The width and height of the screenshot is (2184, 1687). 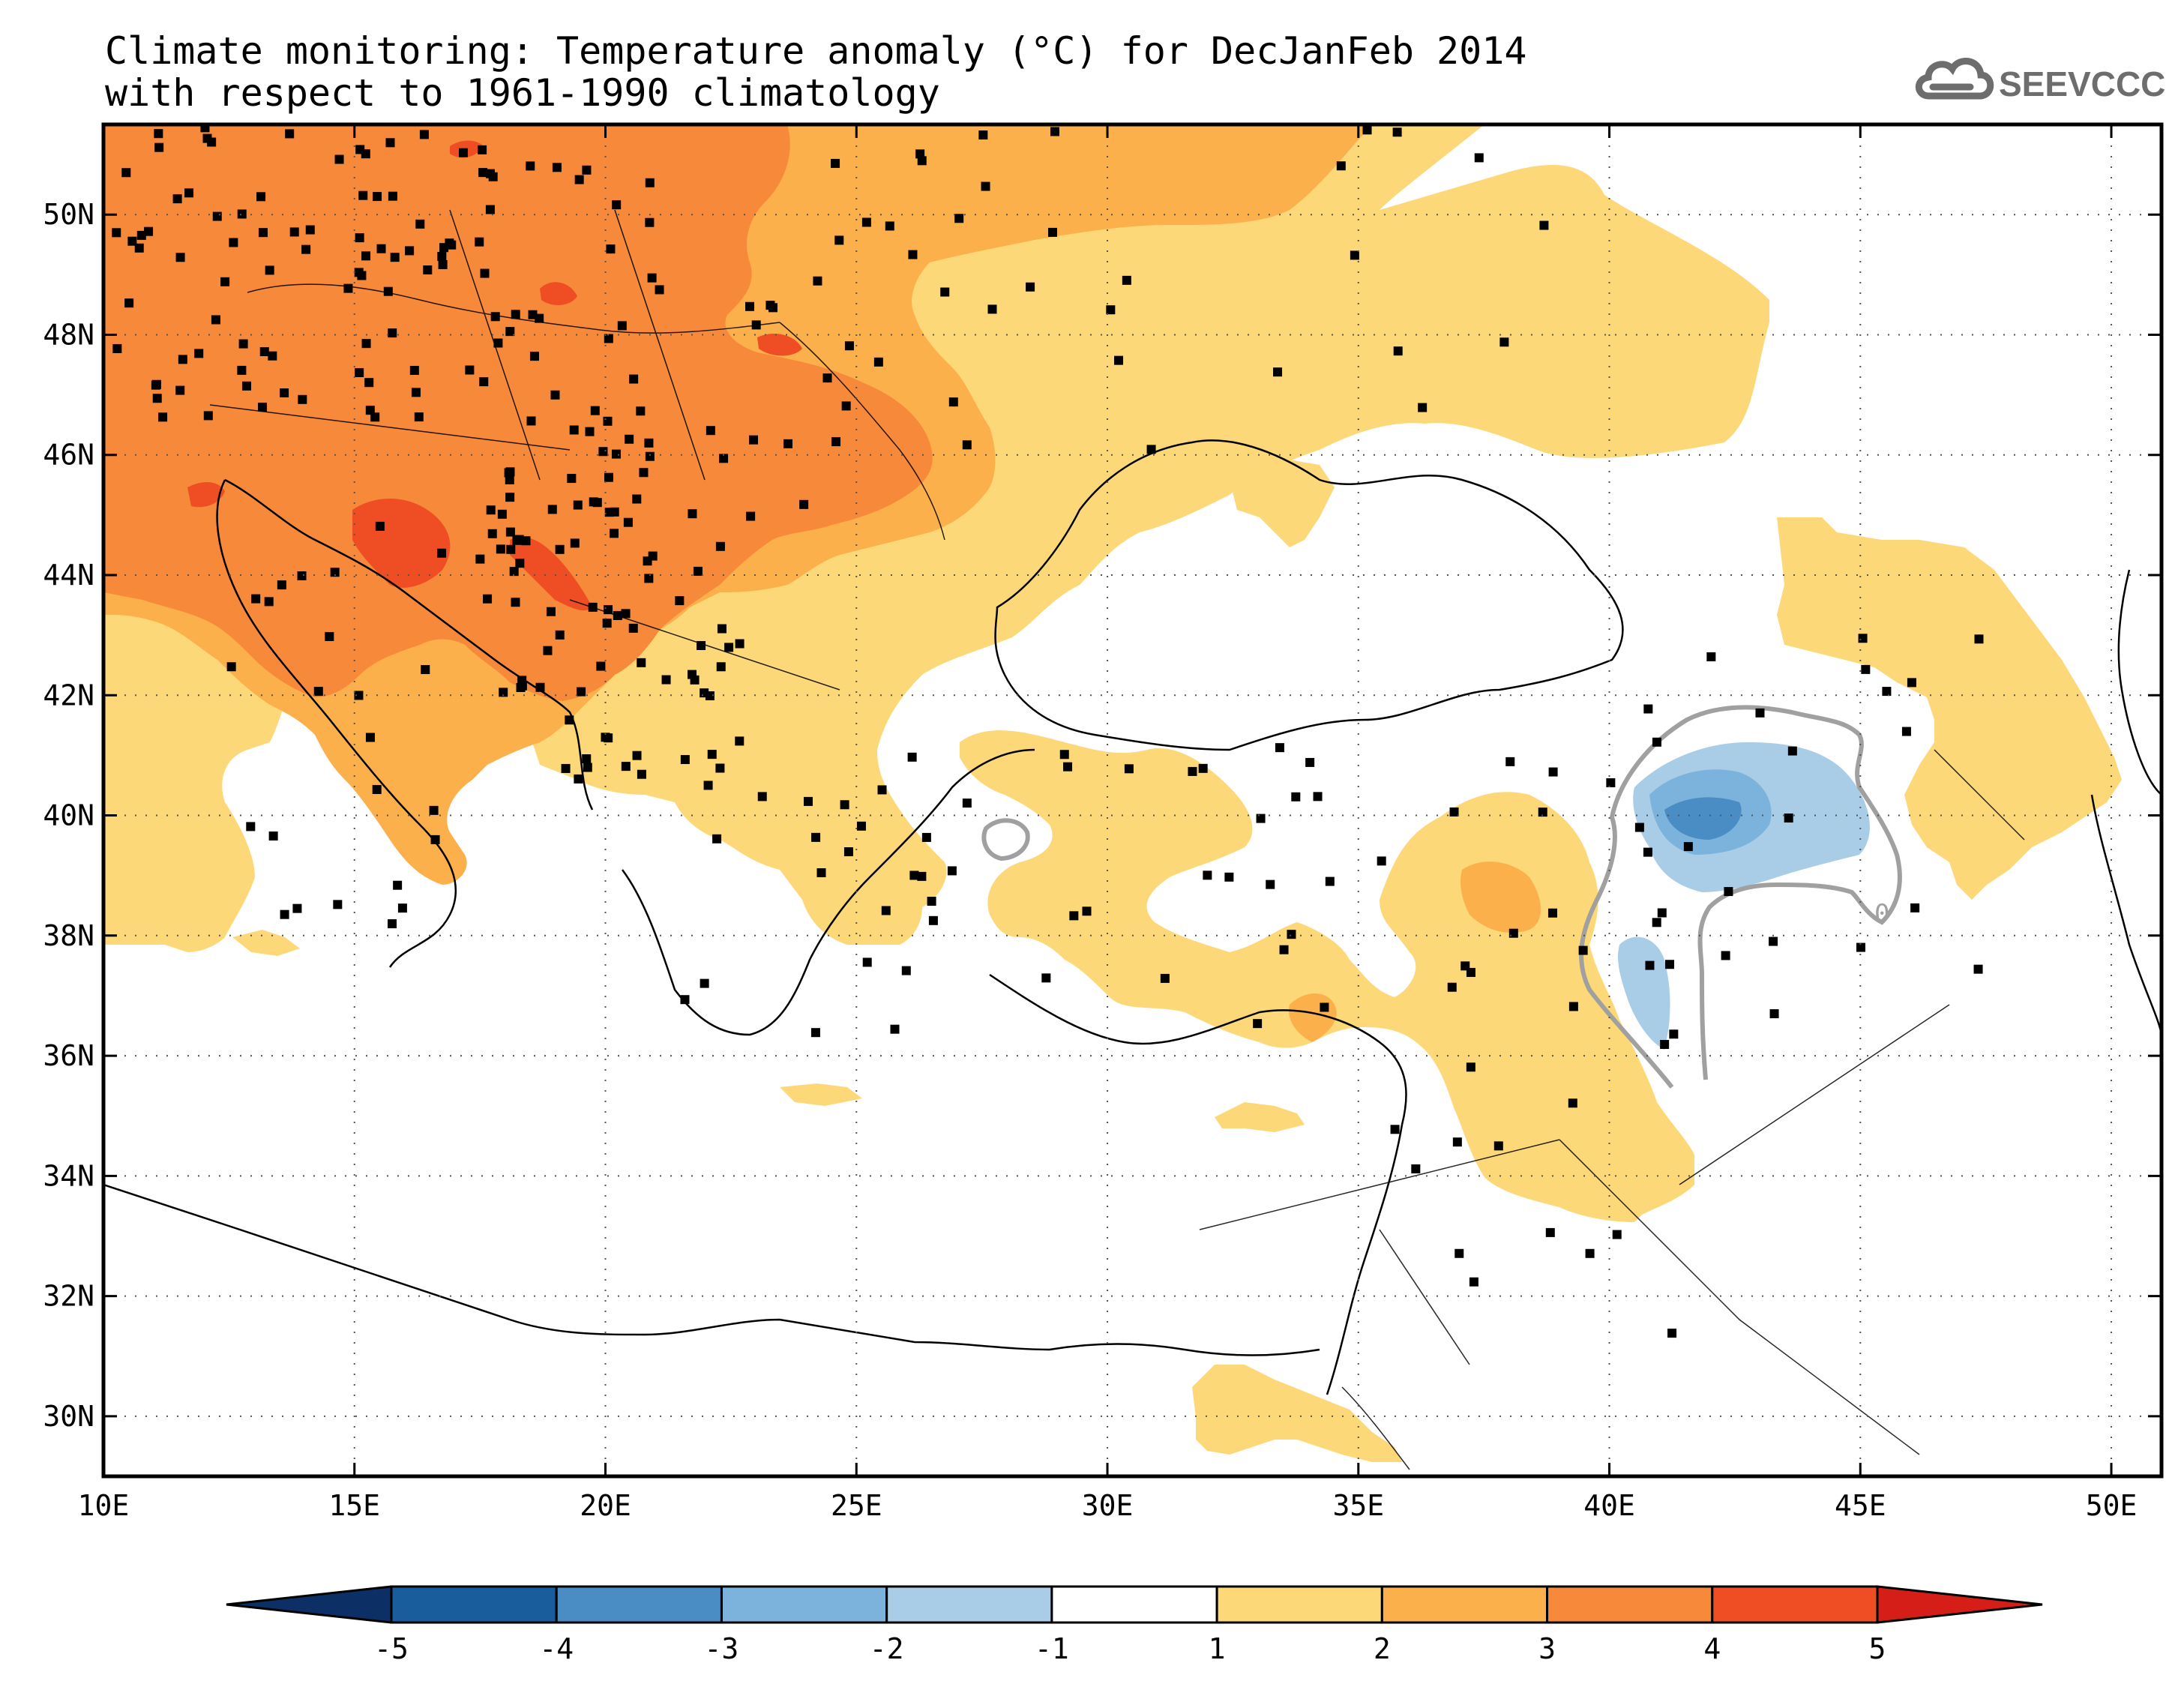 What do you see at coordinates (68, 1175) in the screenshot?
I see `lat-label: 34N` at bounding box center [68, 1175].